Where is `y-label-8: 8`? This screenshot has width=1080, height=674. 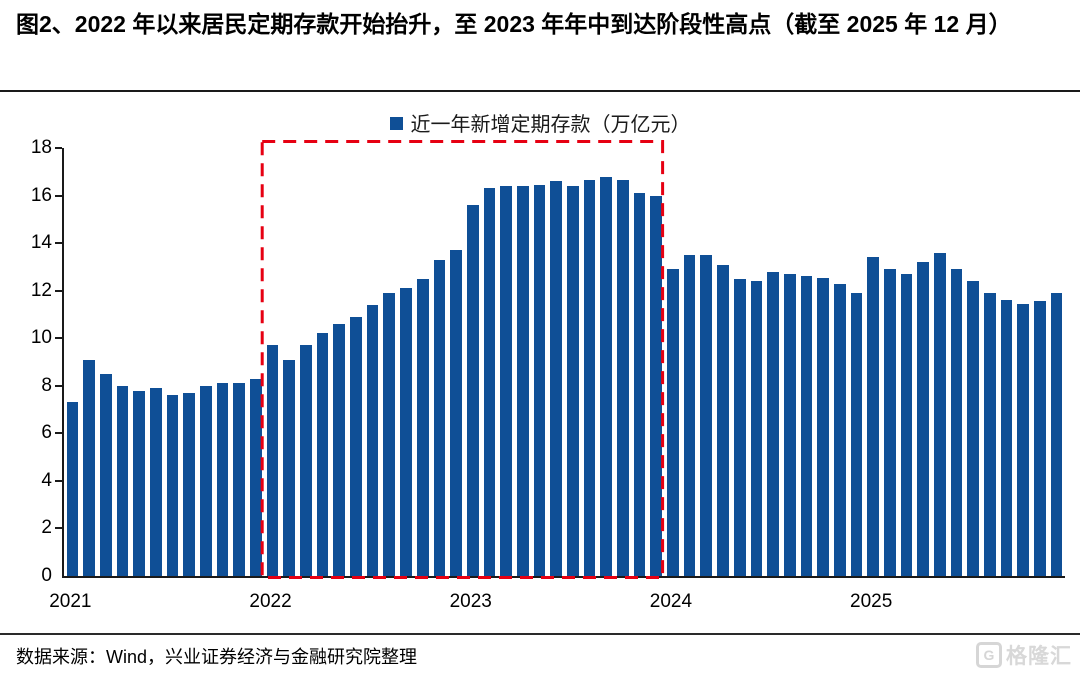 y-label-8: 8 is located at coordinates (46, 385).